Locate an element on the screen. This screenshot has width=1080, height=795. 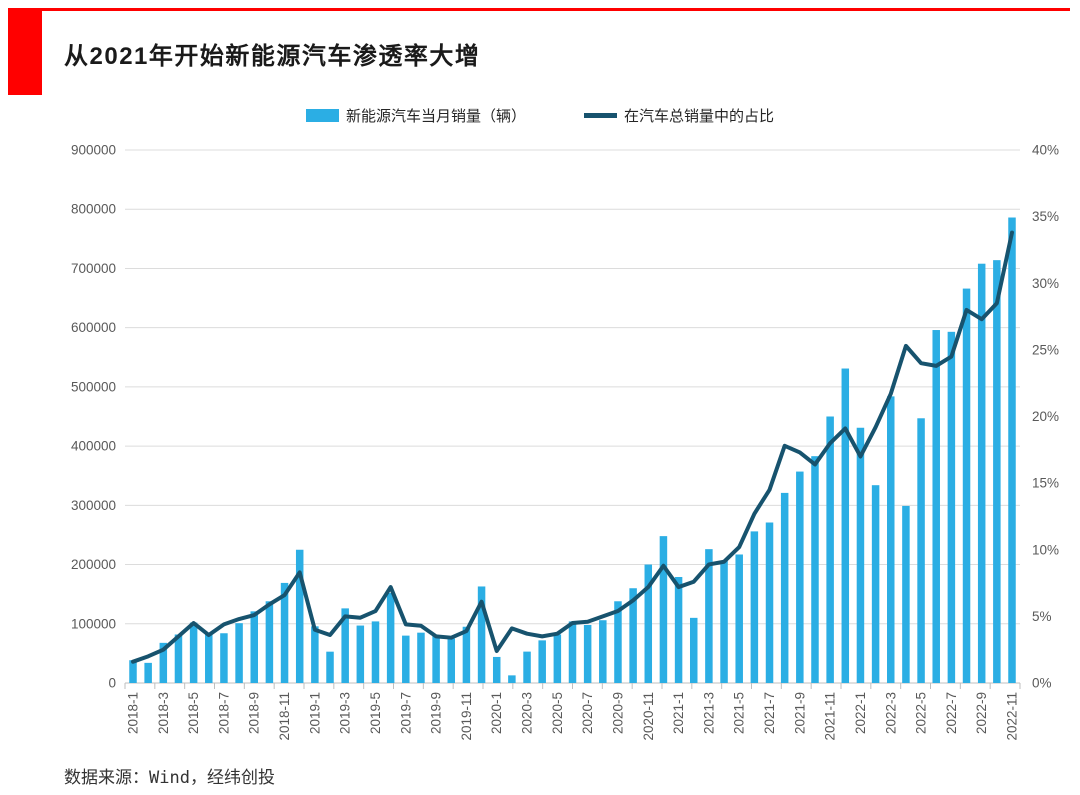
x-axis-label: 2018-7 is located at coordinates (223, 713).